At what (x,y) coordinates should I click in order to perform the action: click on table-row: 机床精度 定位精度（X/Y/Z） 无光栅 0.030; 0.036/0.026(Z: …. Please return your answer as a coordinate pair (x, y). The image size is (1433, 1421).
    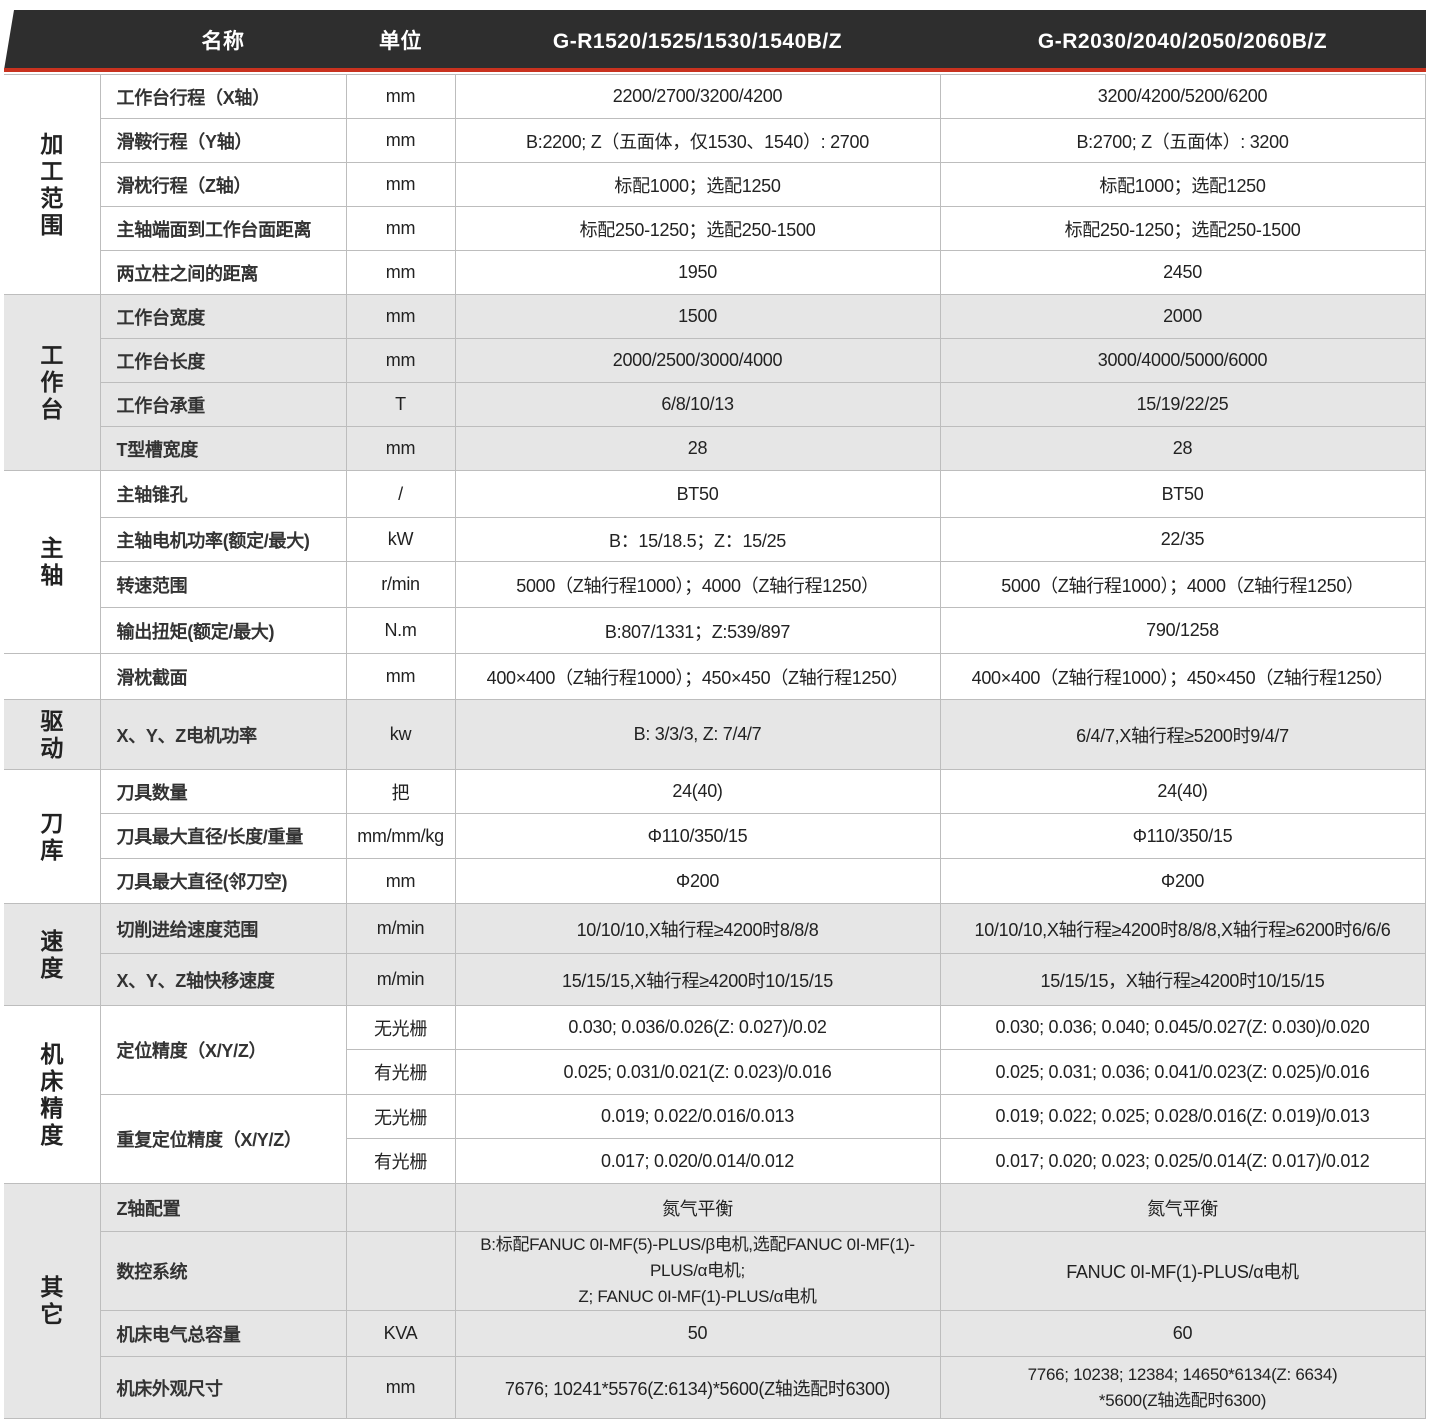
    Looking at the image, I should click on (715, 1094).